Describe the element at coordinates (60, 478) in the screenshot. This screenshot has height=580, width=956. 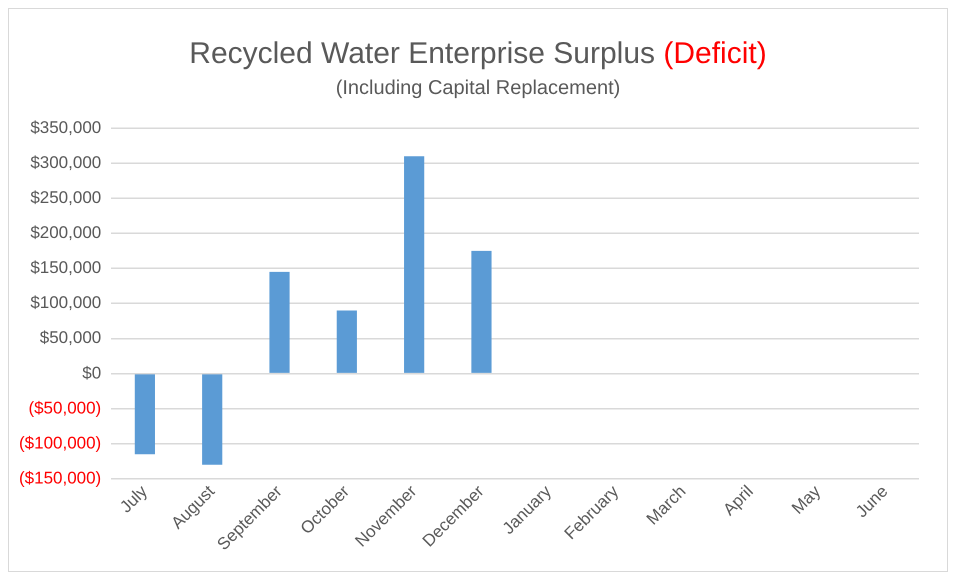
I see `y-tick-label: ($150,000)` at that location.